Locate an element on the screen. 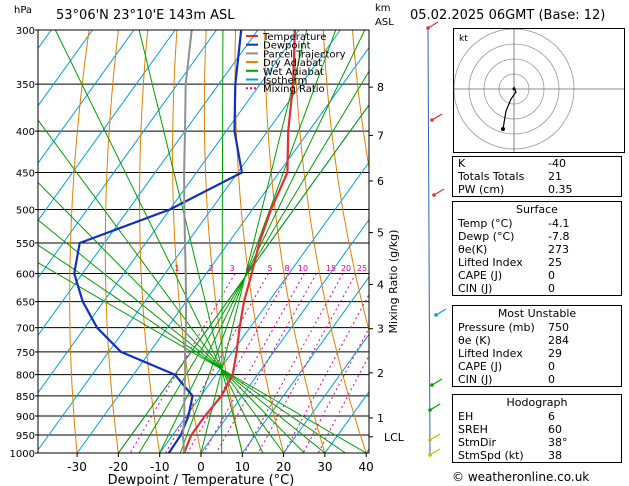 The image size is (629, 486). wet-adiabat-line is located at coordinates (222, 241).